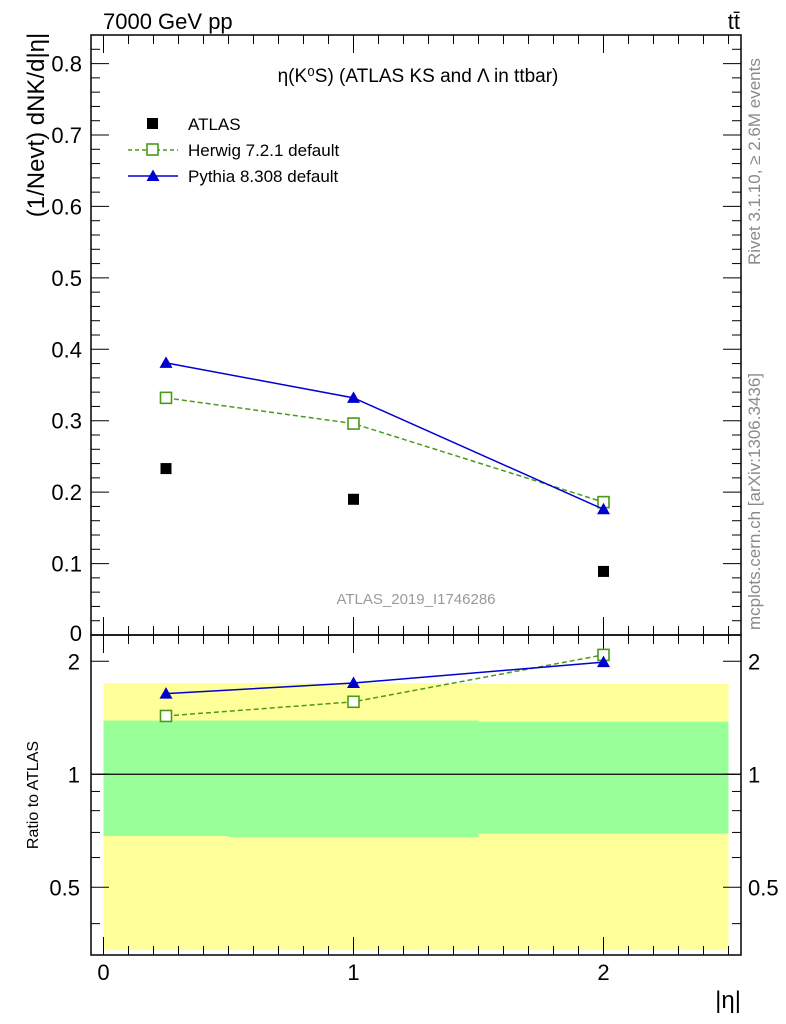  Describe the element at coordinates (66, 421) in the screenshot. I see `y-tick-label: 0.3` at that location.